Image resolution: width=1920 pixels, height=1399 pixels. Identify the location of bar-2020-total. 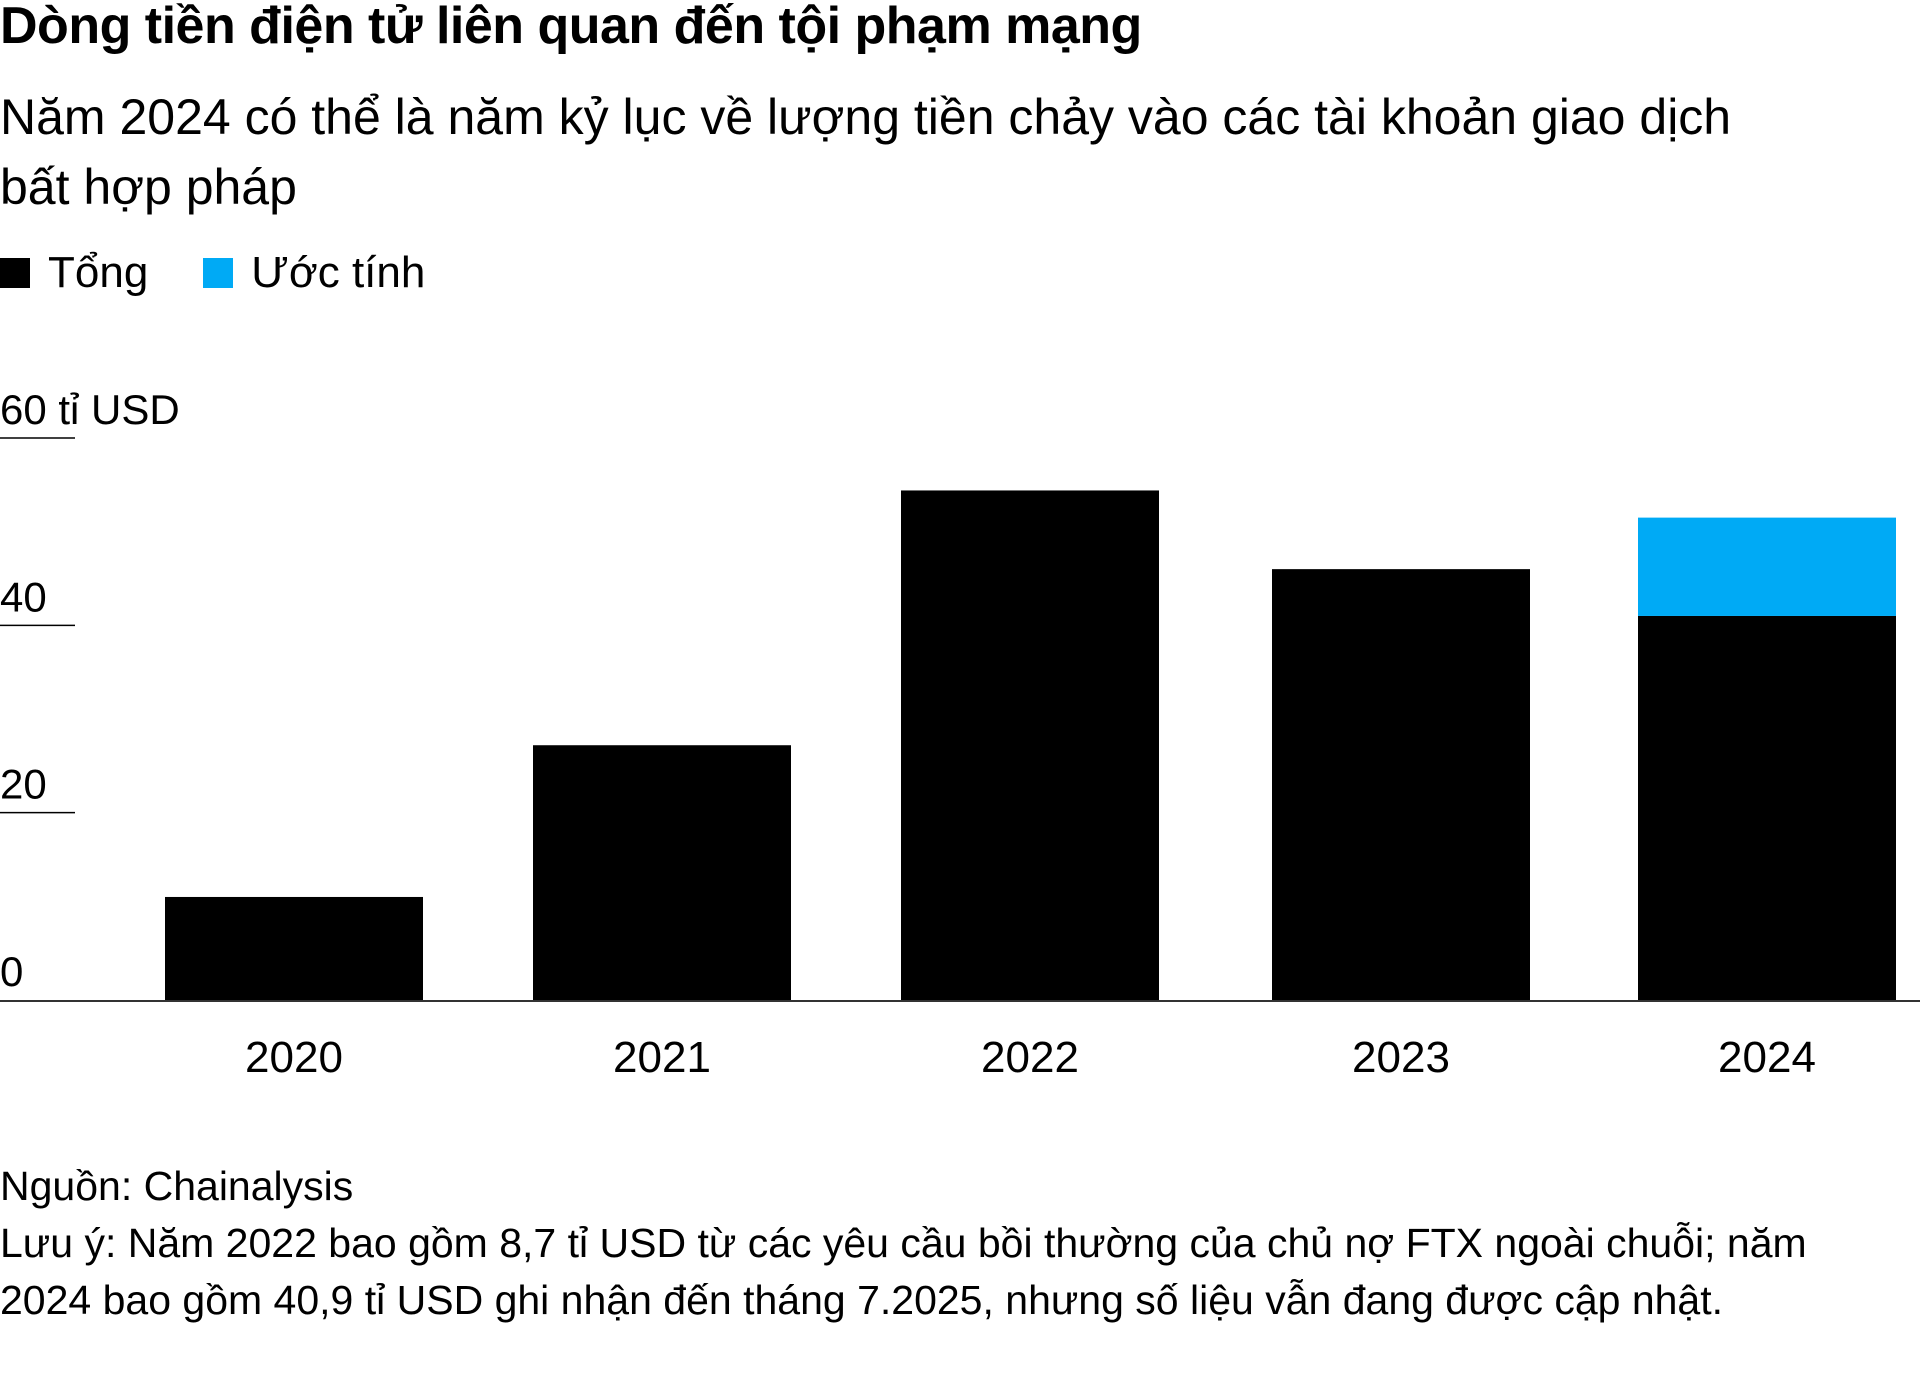
(294, 948).